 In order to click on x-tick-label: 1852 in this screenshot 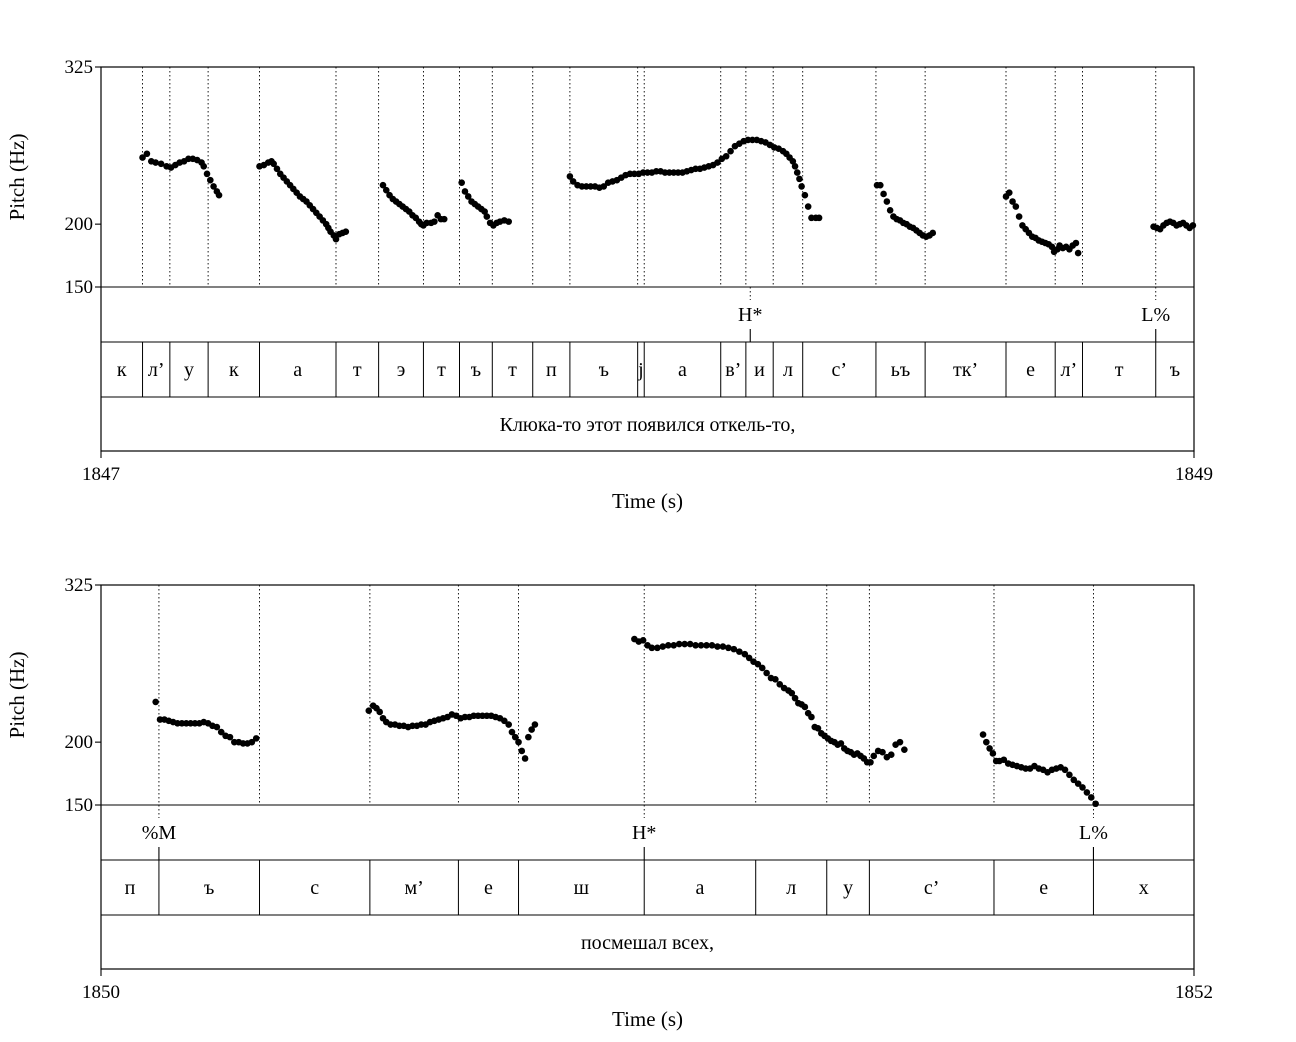, I will do `click(1194, 992)`.